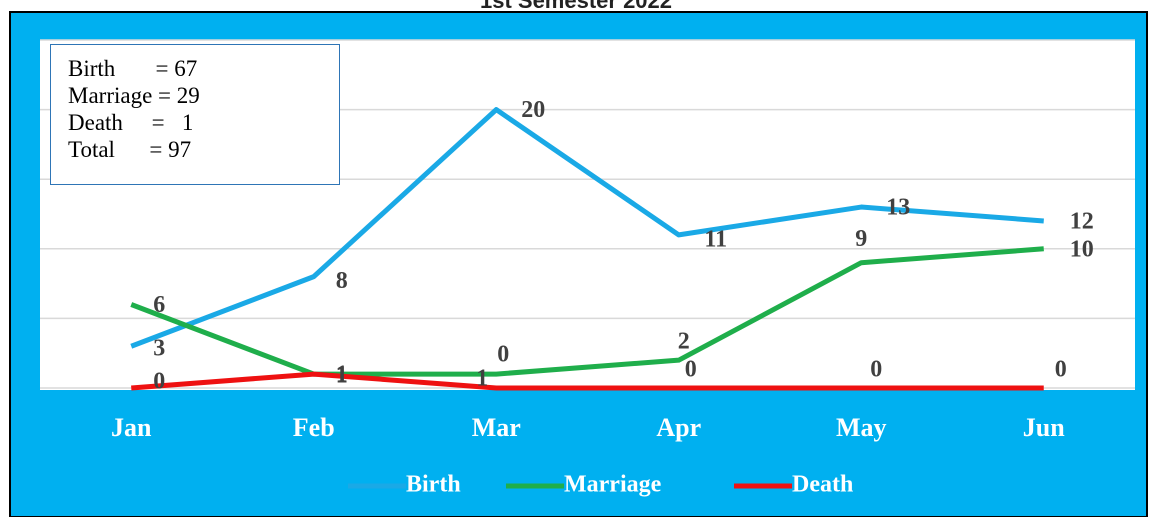 This screenshot has height=517, width=1153. What do you see at coordinates (861, 427) in the screenshot?
I see `x-tick-label: May` at bounding box center [861, 427].